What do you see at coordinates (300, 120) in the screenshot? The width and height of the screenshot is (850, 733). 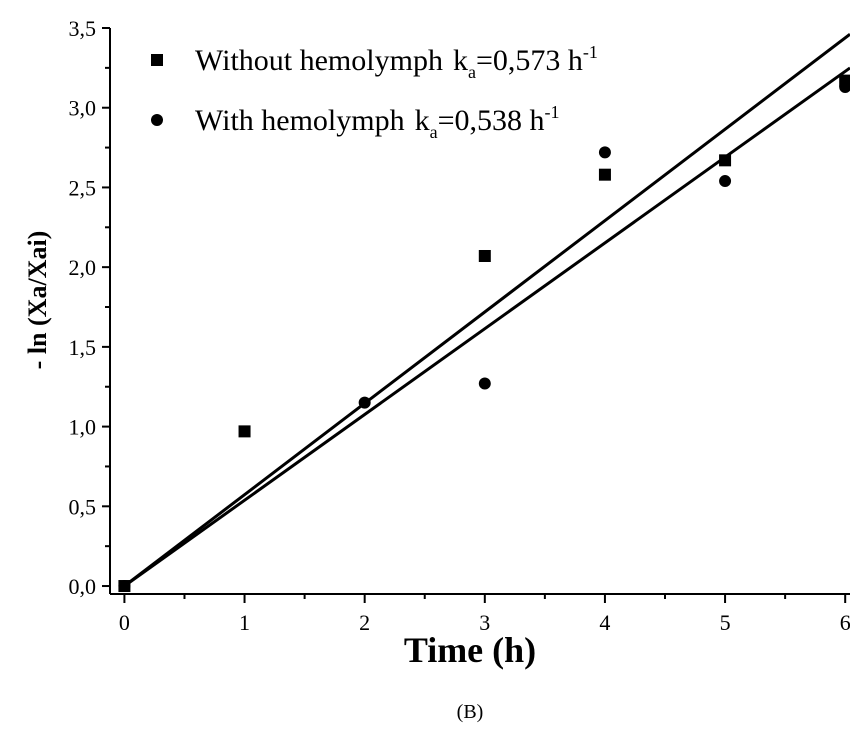 I see `legend-name: With hemolymph` at bounding box center [300, 120].